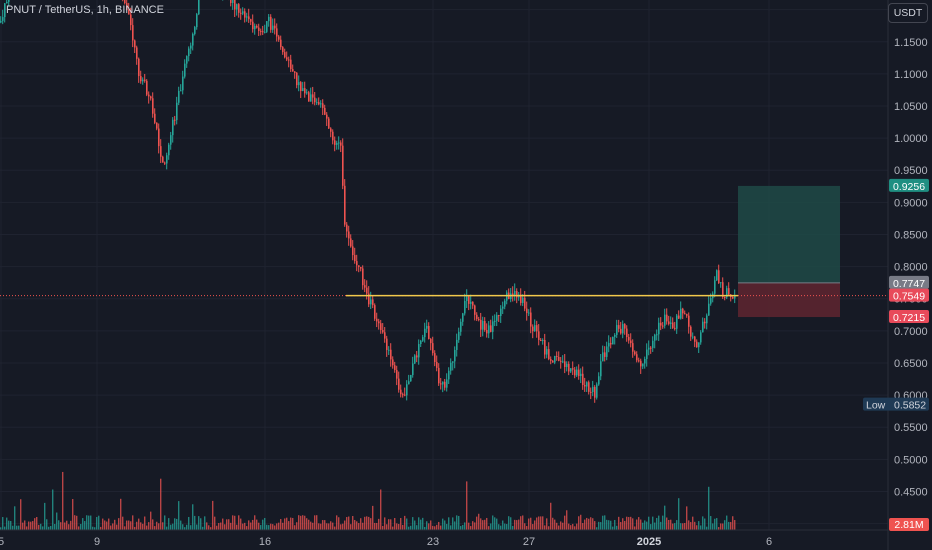  What do you see at coordinates (908, 13) in the screenshot?
I see `currency-button: USDT` at bounding box center [908, 13].